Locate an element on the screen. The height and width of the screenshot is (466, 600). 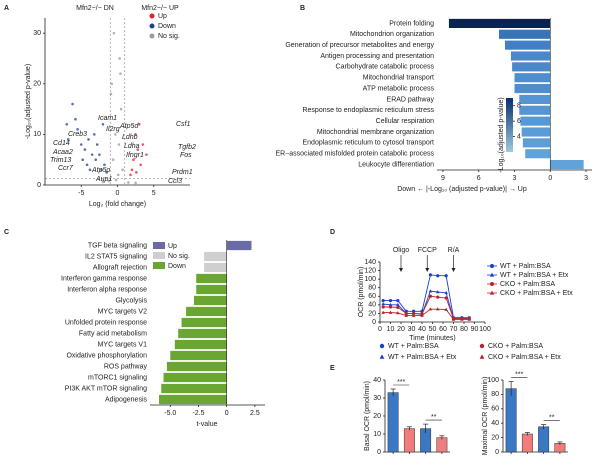
category-label: Mitochondrion organization is located at coordinates (392, 34).